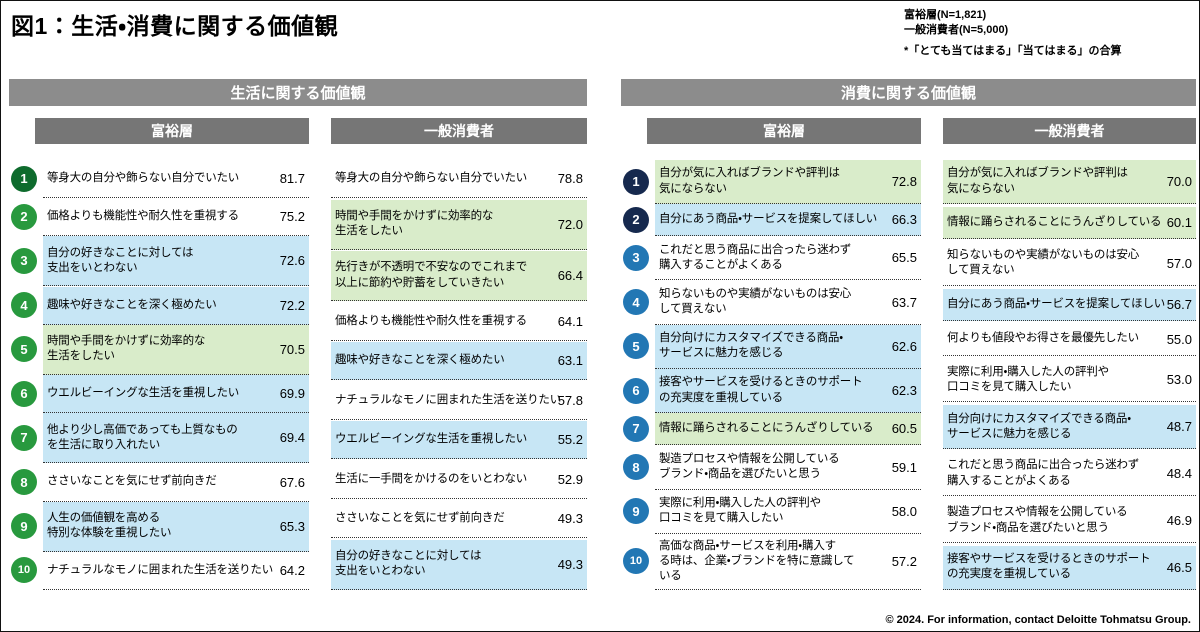 Image resolution: width=1200 pixels, height=632 pixels. I want to click on ranking-row: 7 他より少し高価であっても上質なもの を生活に取り入れたい 69.4, so click(160, 438).